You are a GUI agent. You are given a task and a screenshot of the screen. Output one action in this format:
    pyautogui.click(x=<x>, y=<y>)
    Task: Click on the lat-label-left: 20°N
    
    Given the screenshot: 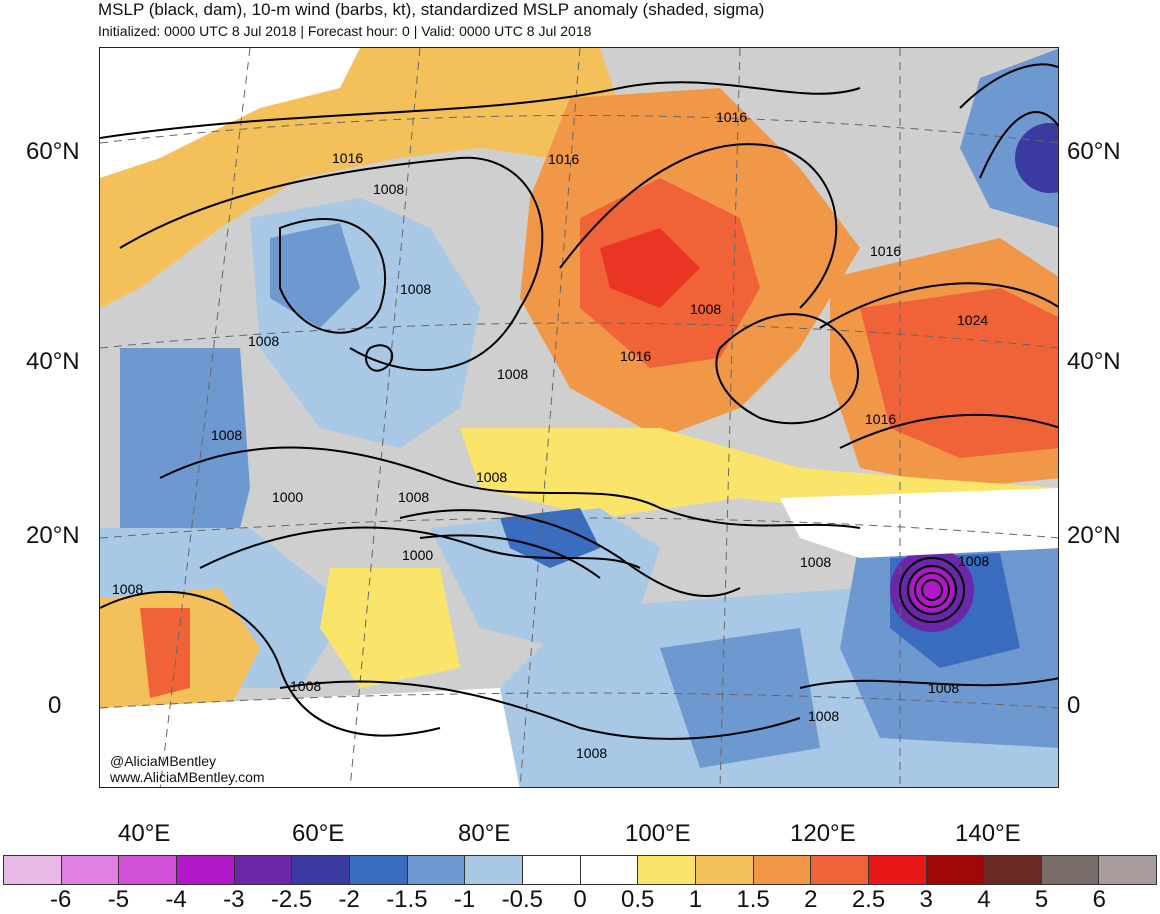 What is the action you would take?
    pyautogui.click(x=53, y=535)
    